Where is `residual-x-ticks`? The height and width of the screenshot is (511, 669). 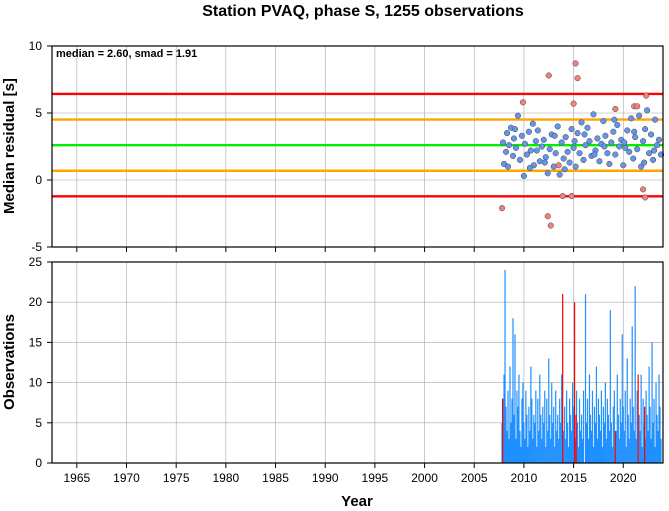 residual-x-ticks is located at coordinates (350, 249).